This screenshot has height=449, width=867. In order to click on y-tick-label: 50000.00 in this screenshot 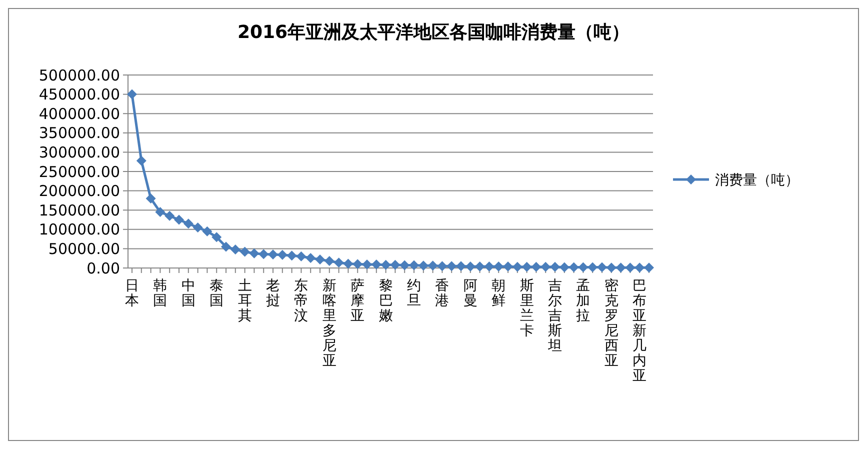, I will do `click(84, 249)`.